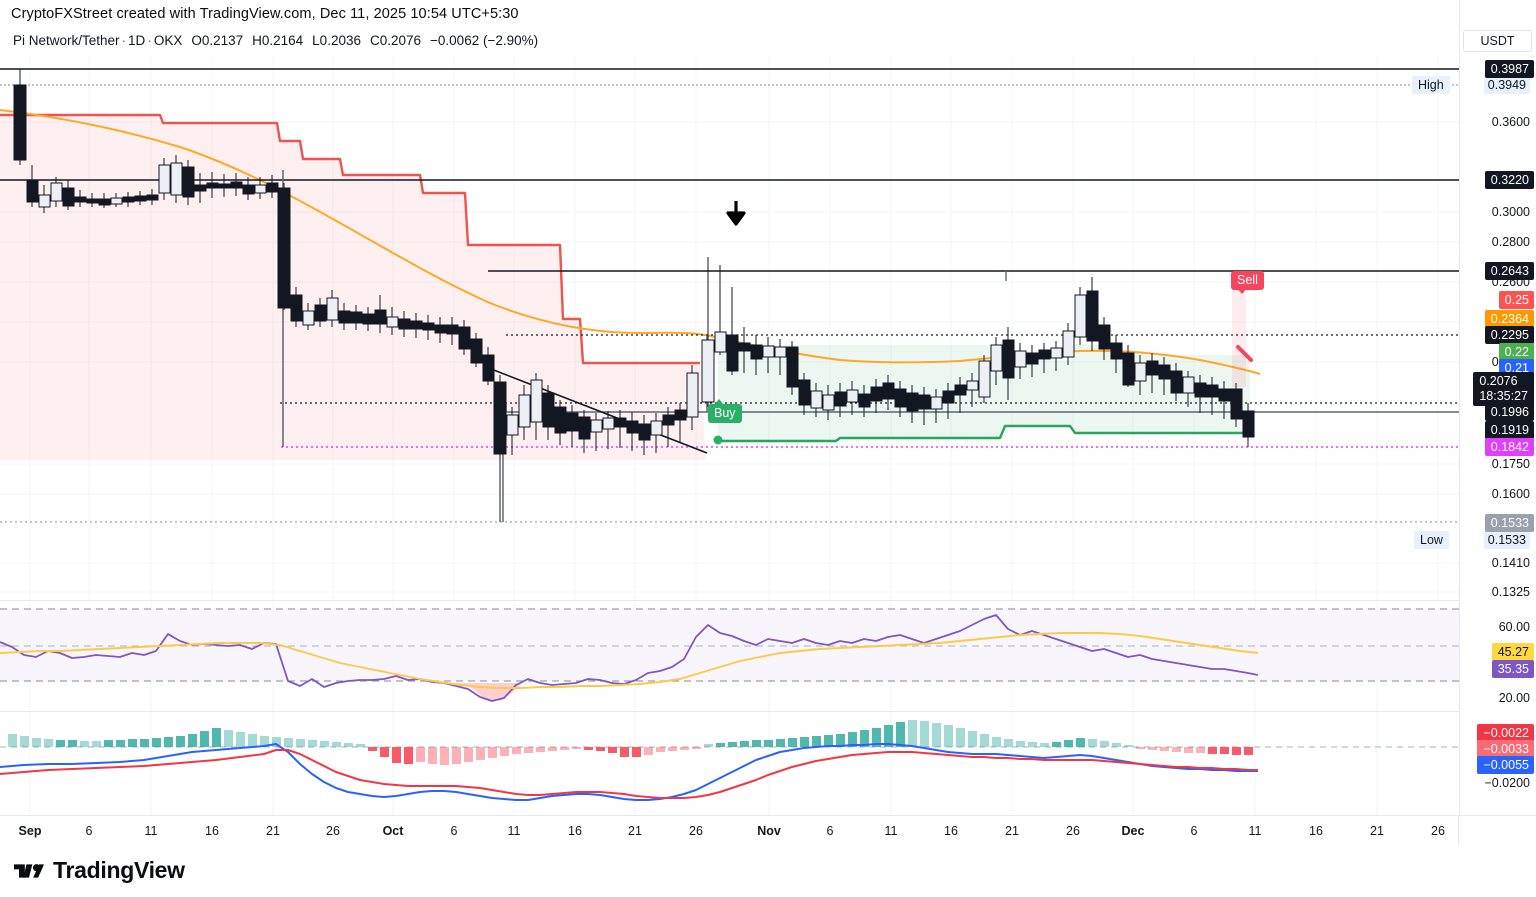 Image resolution: width=1536 pixels, height=897 pixels. Describe the element at coordinates (1506, 540) in the screenshot. I see `period-low-value: 0.1533` at that location.